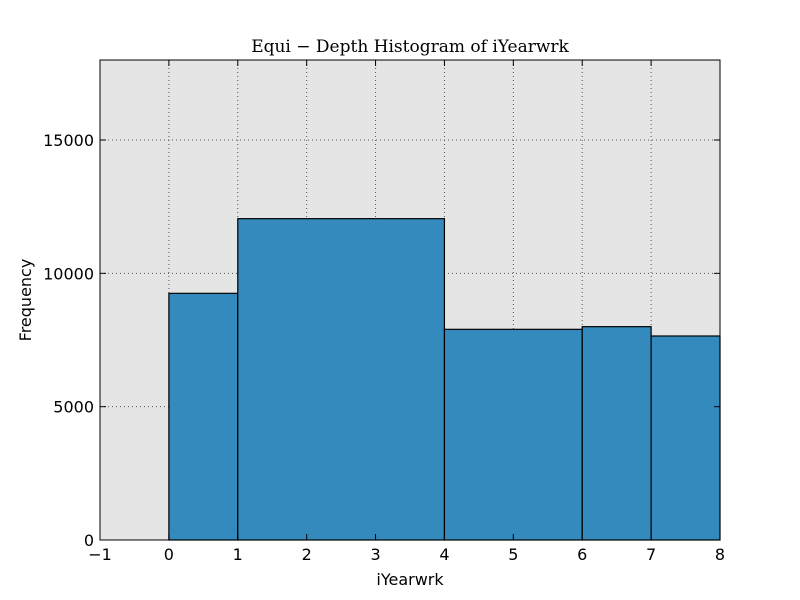 Image resolution: width=800 pixels, height=600 pixels. What do you see at coordinates (651, 554) in the screenshot?
I see `x-tick-label: 7` at bounding box center [651, 554].